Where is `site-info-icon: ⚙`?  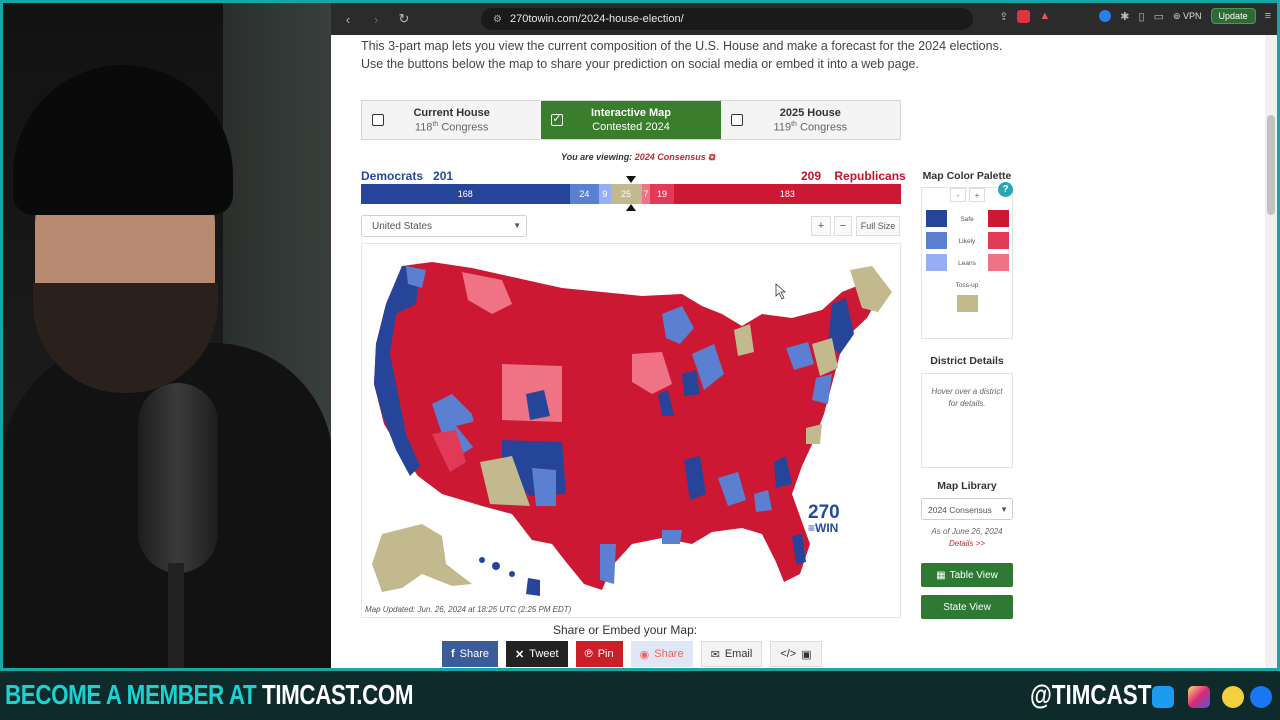 site-info-icon: ⚙ is located at coordinates (497, 19).